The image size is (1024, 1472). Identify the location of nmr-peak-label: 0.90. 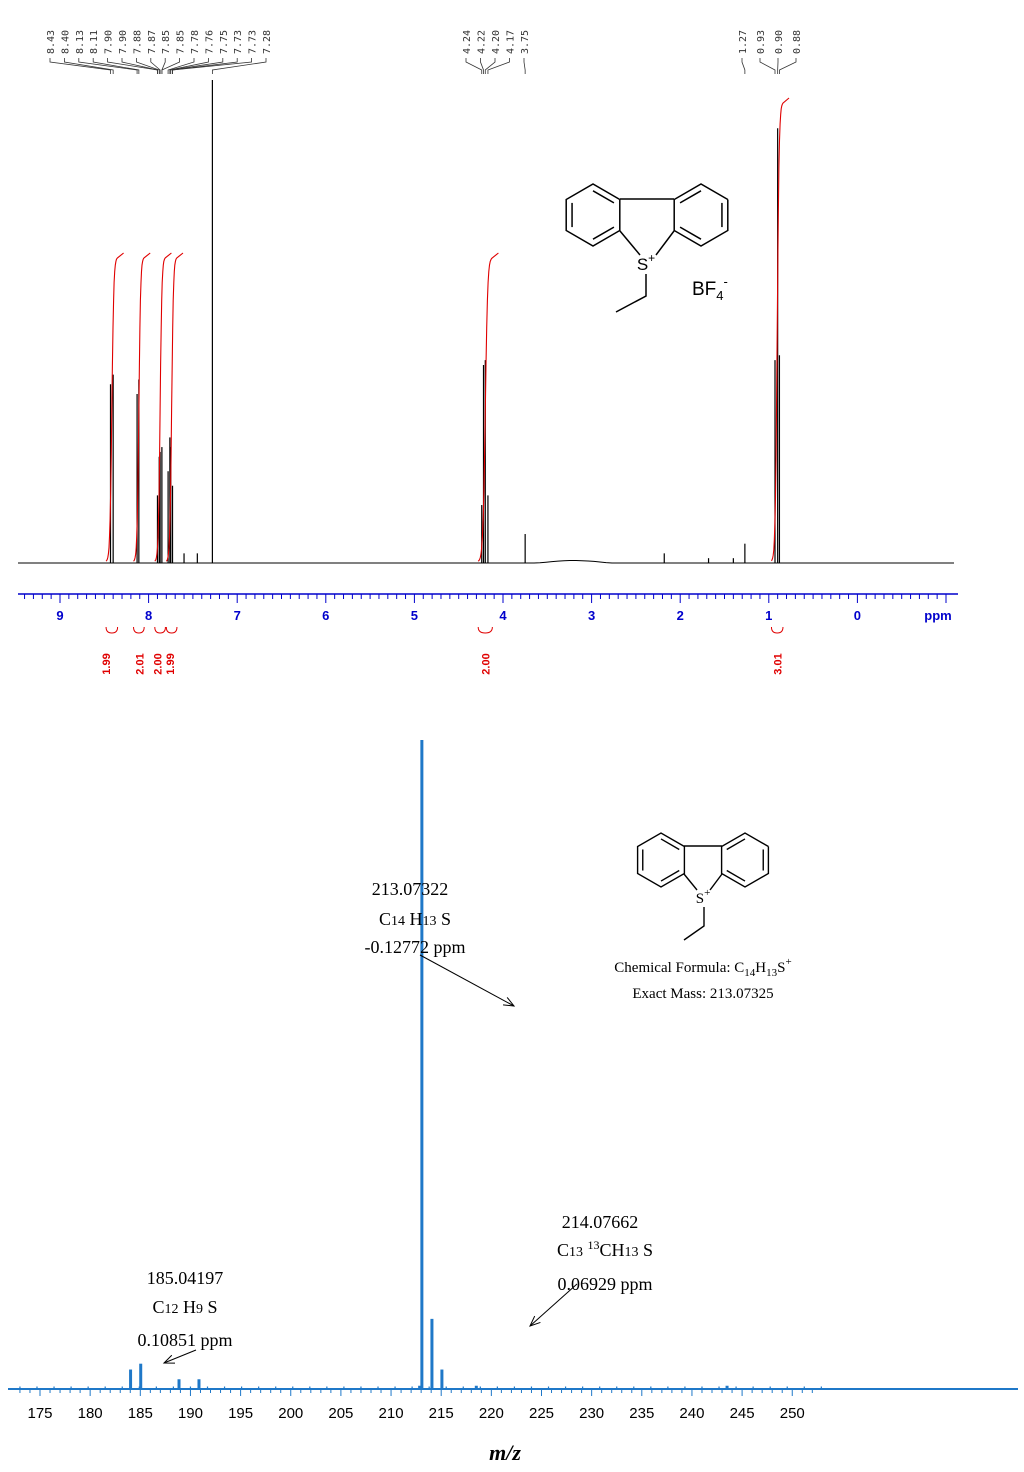
(779, 42).